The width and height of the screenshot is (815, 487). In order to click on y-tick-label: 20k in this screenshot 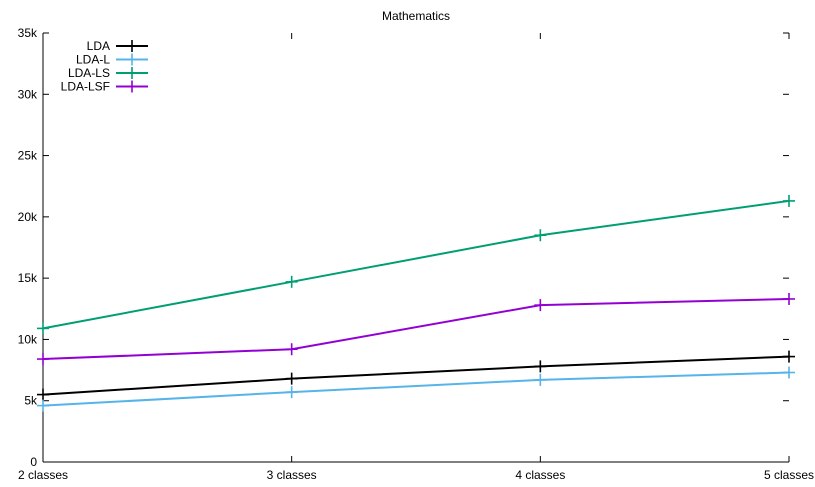, I will do `click(28, 217)`.